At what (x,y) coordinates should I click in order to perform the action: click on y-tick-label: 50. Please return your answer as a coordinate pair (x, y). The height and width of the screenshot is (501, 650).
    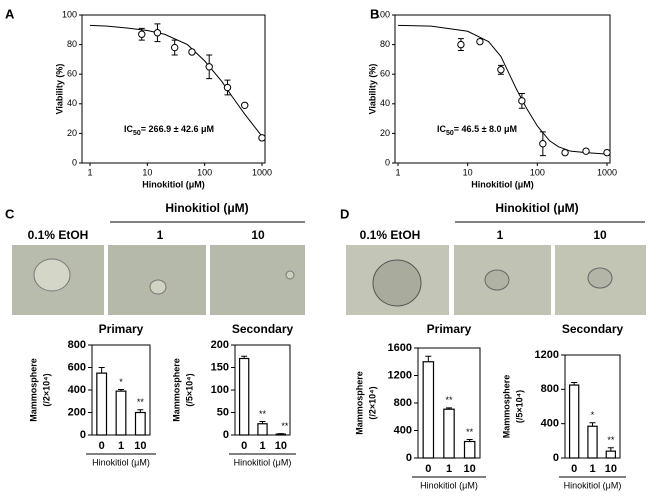
    Looking at the image, I should click on (223, 412).